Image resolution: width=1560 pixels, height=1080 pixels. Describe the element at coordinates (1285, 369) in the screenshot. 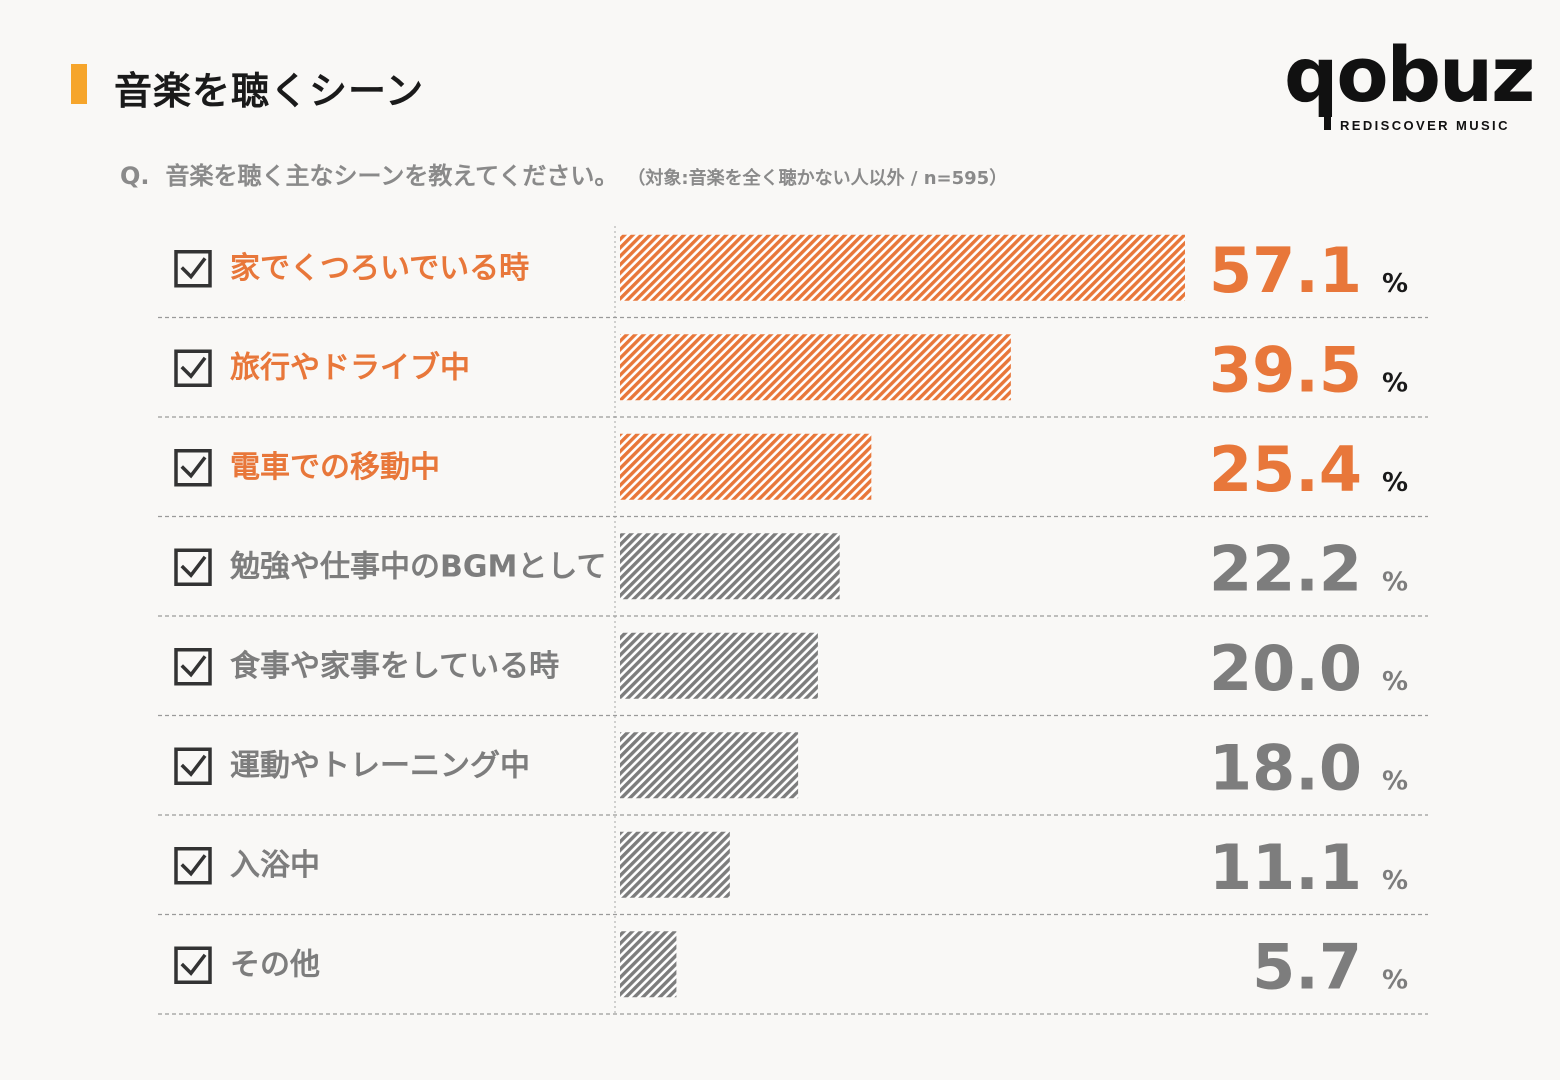

I see `value-label: 39.5` at that location.